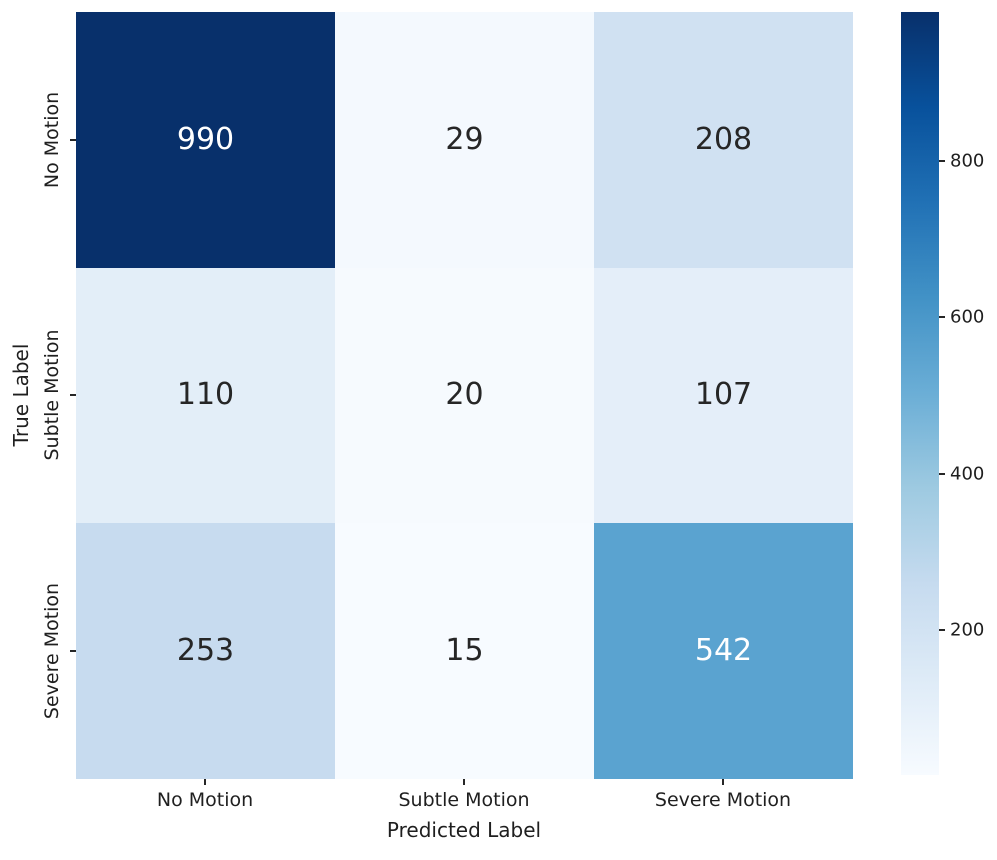  Describe the element at coordinates (464, 651) in the screenshot. I see `heatmap-cell: 15` at that location.